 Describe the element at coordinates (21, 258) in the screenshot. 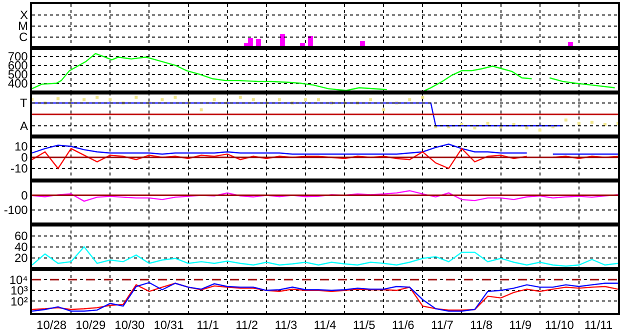

I see `y-tick-label: 20` at that location.